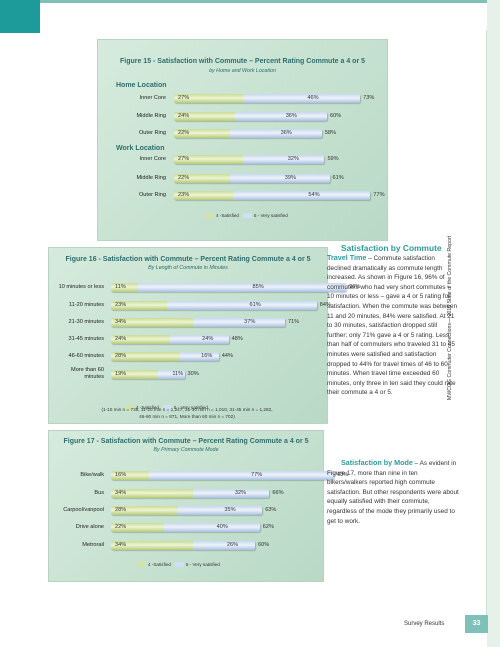 The width and height of the screenshot is (500, 647). What do you see at coordinates (377, 462) in the screenshot?
I see `mode-run-in-heading: Satisfaction by Mode` at bounding box center [377, 462].